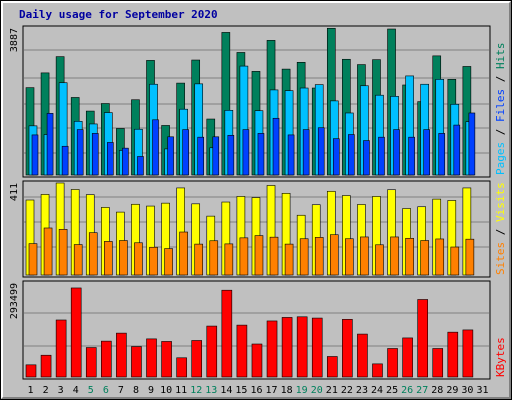 This screenshot has height=400, width=512. Describe the element at coordinates (287, 390) in the screenshot. I see `x-tick-label: 18` at that location.